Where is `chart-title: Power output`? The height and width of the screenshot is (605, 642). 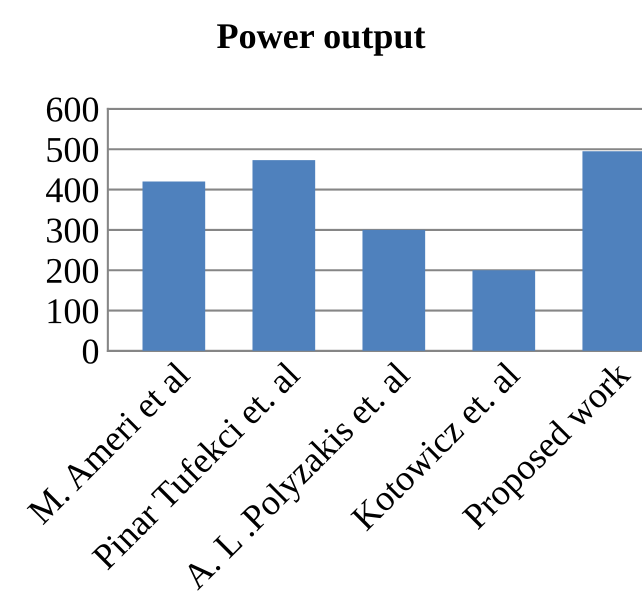 chart-title: Power output is located at coordinates (321, 40).